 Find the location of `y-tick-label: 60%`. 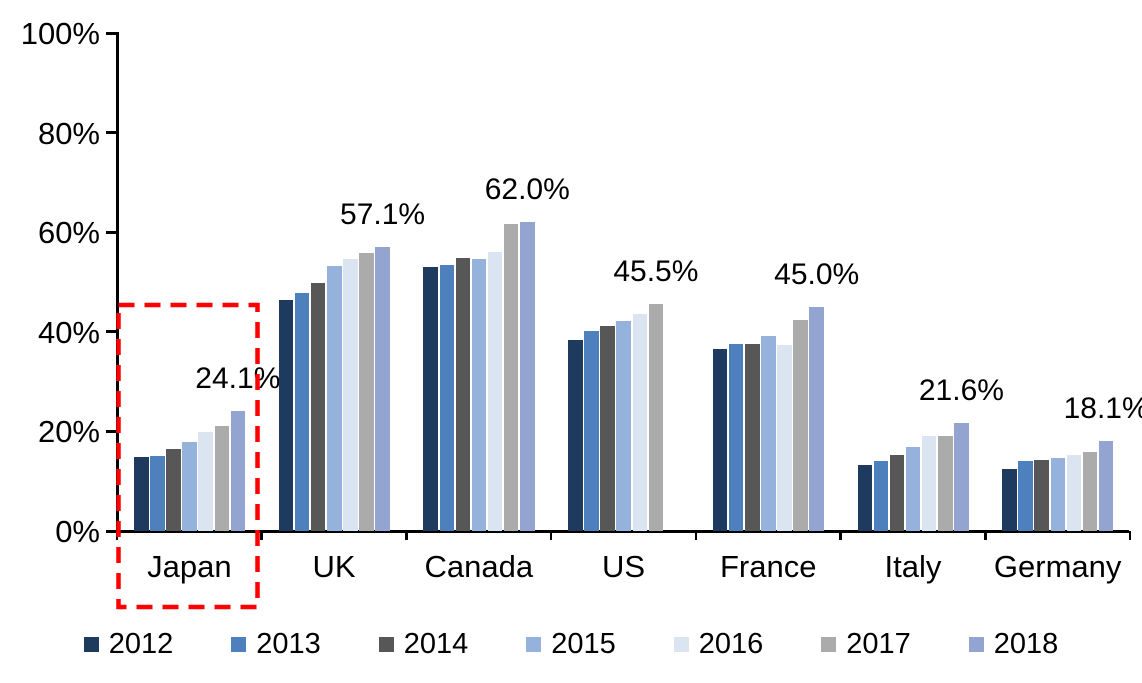

y-tick-label: 60% is located at coordinates (68, 233).